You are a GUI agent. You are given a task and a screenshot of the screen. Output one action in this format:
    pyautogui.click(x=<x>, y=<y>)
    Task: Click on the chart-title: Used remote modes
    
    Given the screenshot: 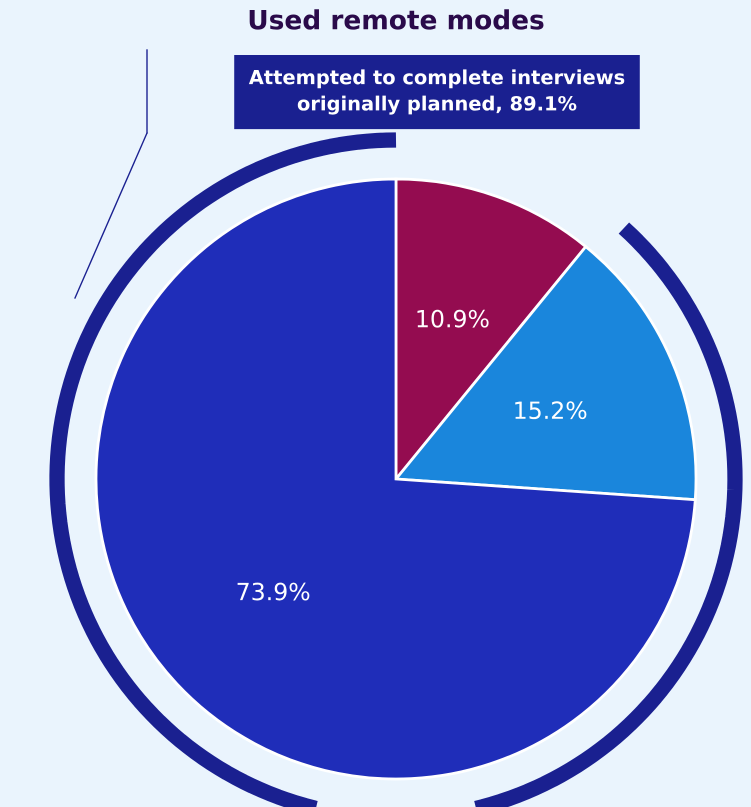 What is the action you would take?
    pyautogui.click(x=397, y=19)
    